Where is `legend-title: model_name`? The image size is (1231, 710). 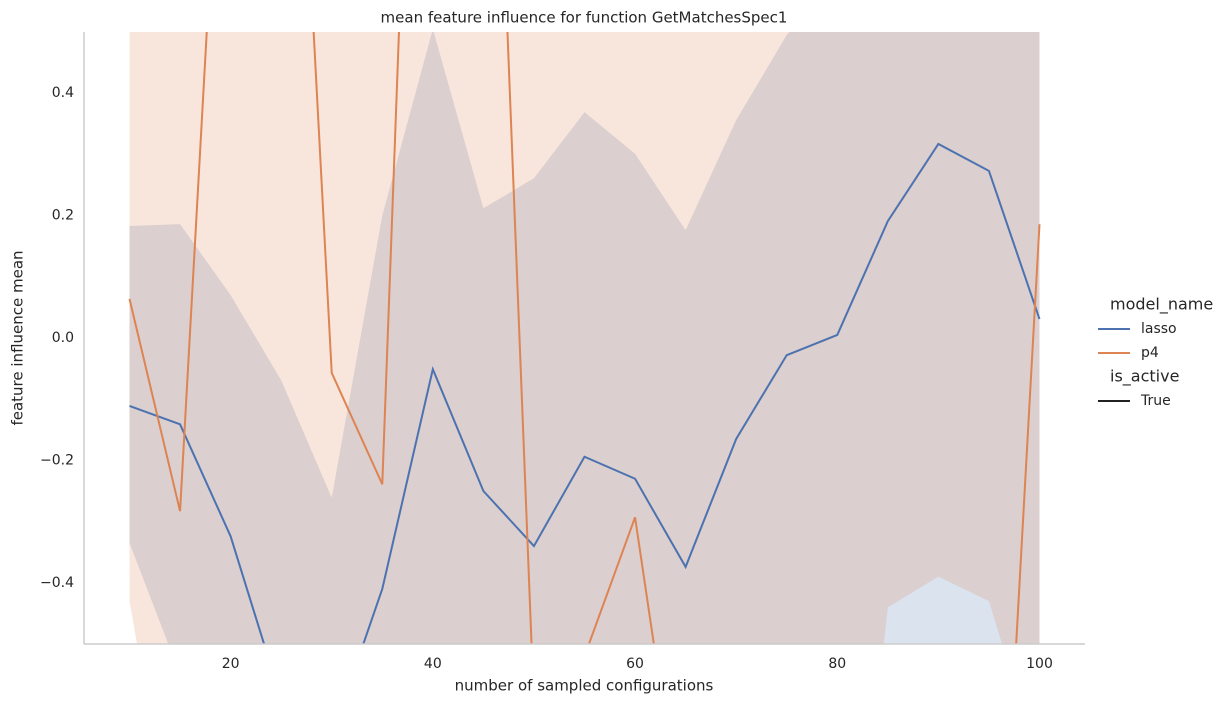 legend-title: model_name is located at coordinates (1161, 305).